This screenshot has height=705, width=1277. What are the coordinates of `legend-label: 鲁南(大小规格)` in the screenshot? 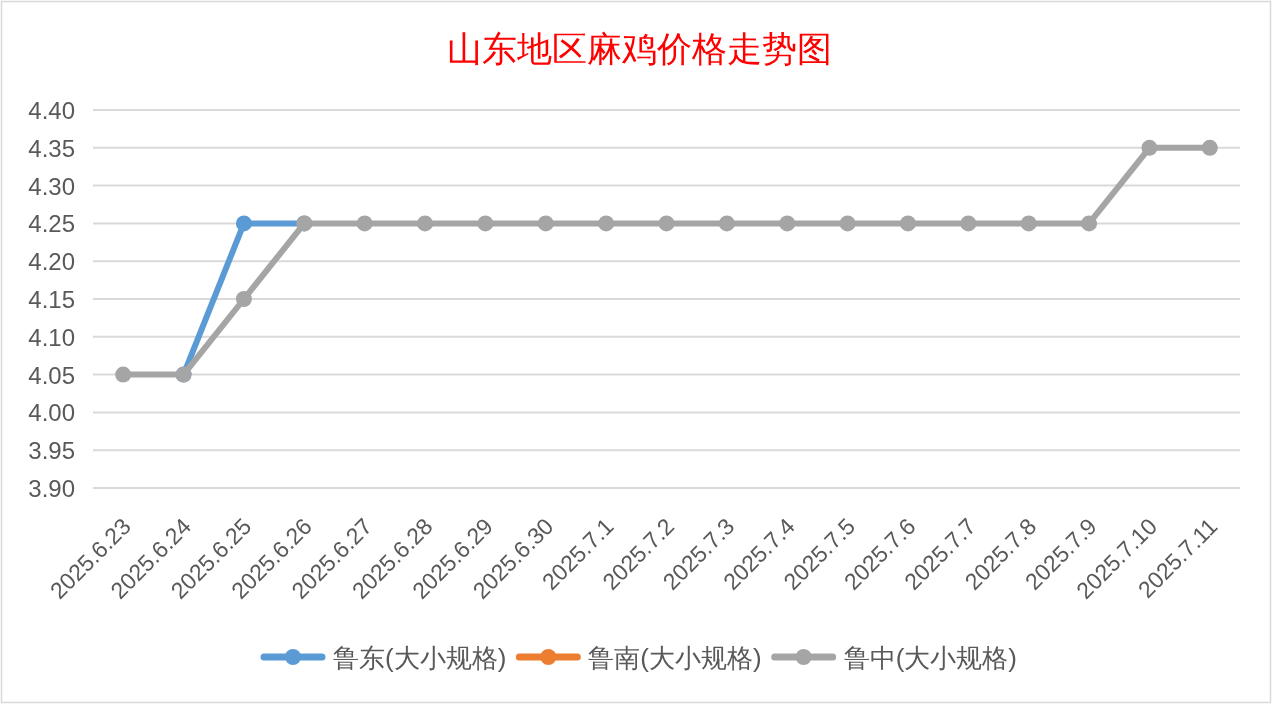 It's located at (675, 658).